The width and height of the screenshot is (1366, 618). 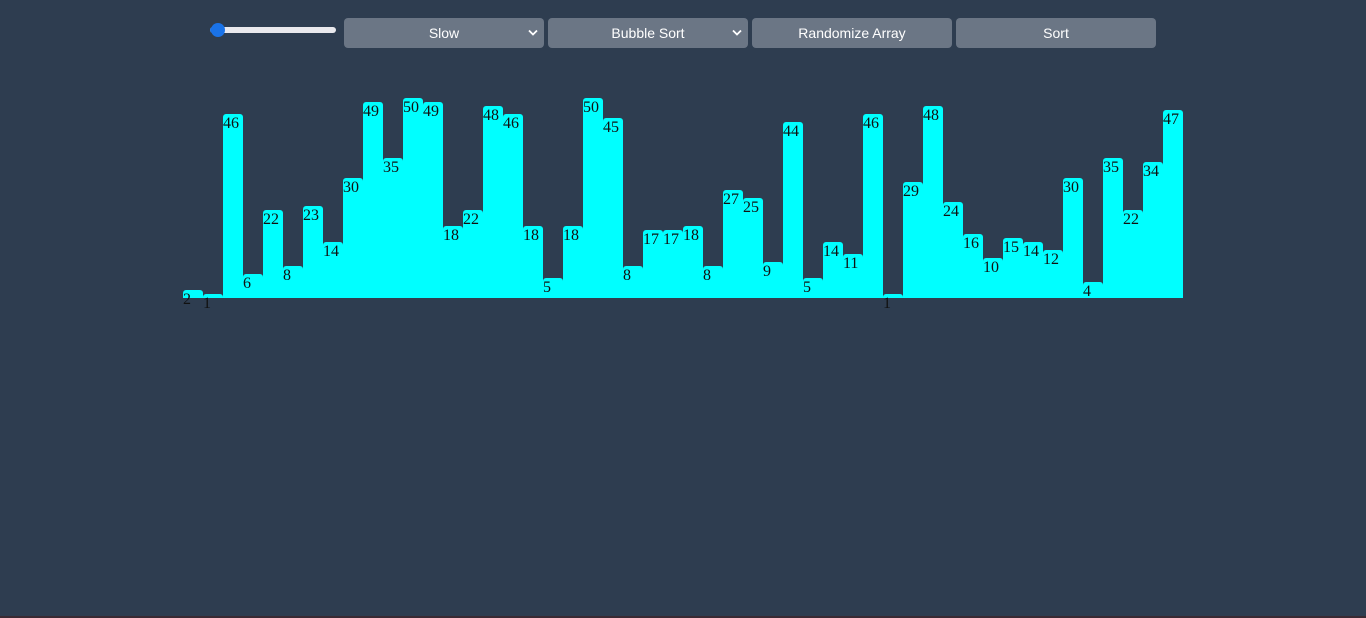 I want to click on bar-value-label: 45, so click(x=611, y=127).